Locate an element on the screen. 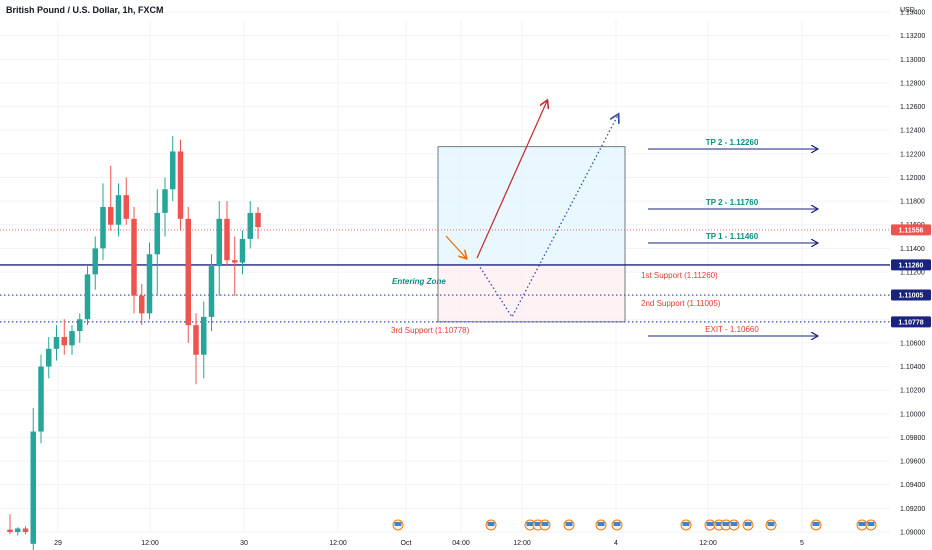  current-price-tag: 1.11556 is located at coordinates (911, 230).